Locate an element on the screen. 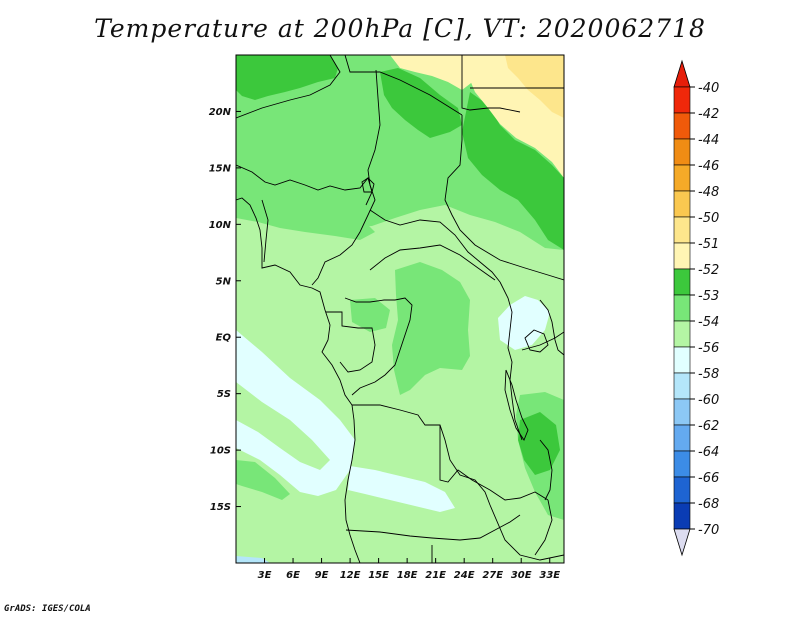  field-cyan-band-west is located at coordinates (295, 413).